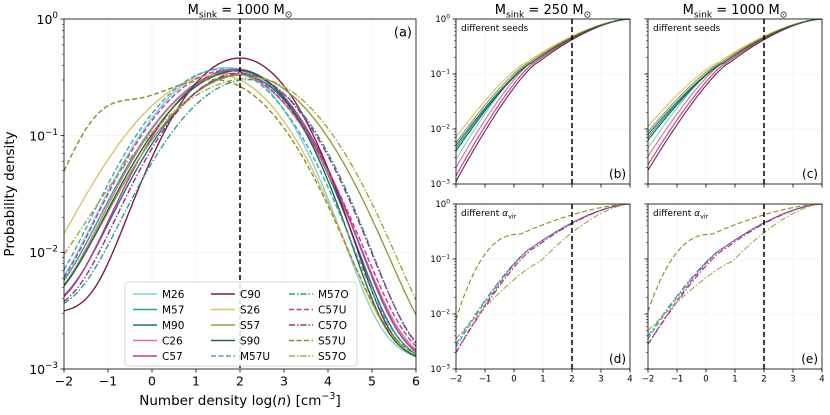 The height and width of the screenshot is (415, 830). Describe the element at coordinates (332, 326) in the screenshot. I see `legend-label-C57O: C57O` at that location.